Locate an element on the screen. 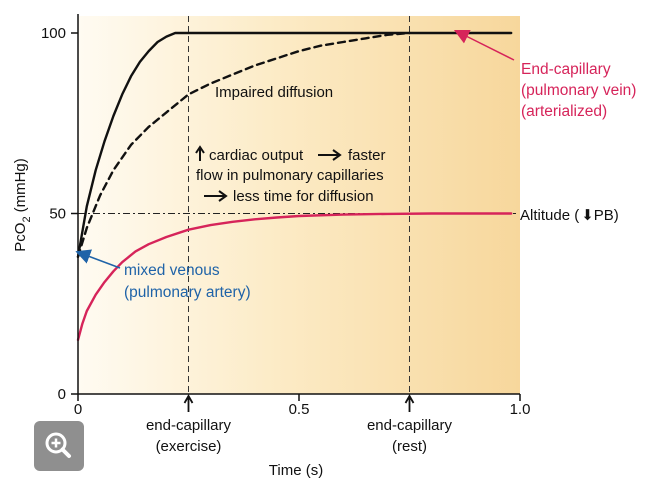  y-tick-label: 50 is located at coordinates (57, 214).